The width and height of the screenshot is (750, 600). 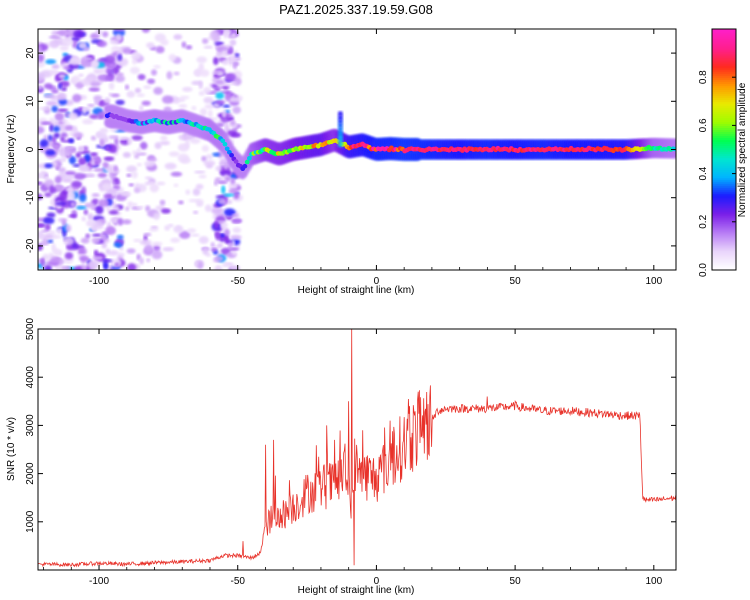 I want to click on colorbar-gradient, so click(x=724, y=150).